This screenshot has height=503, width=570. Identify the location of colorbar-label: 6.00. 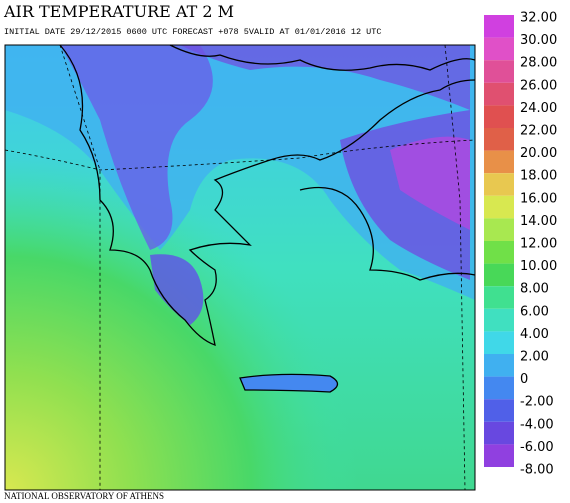
(534, 311).